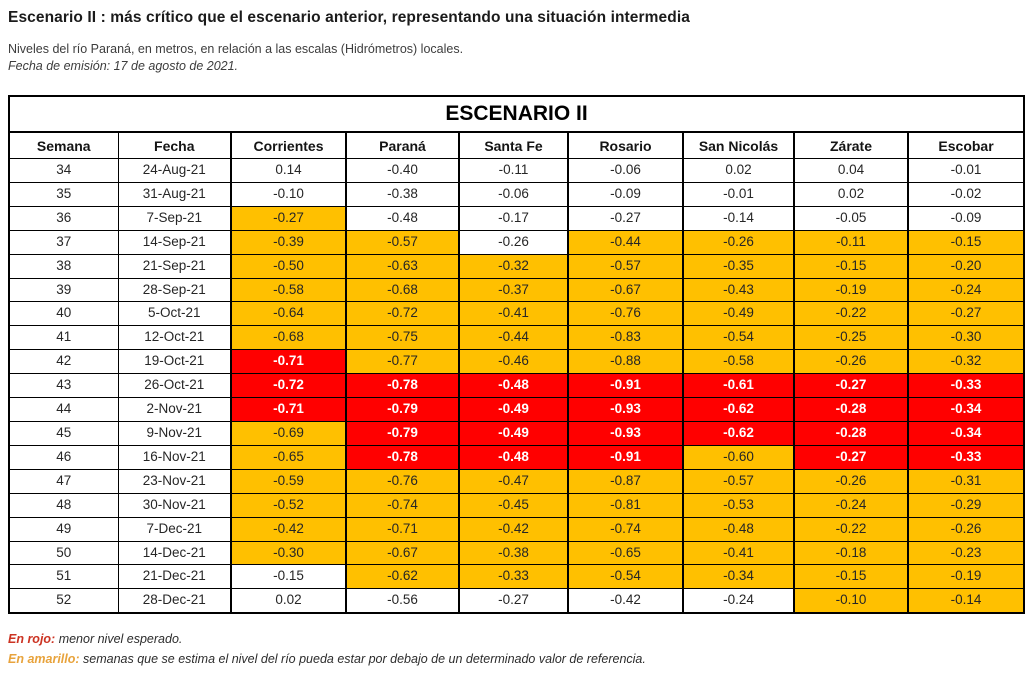 This screenshot has height=674, width=1031. I want to click on cell-value: -0.59, so click(288, 481).